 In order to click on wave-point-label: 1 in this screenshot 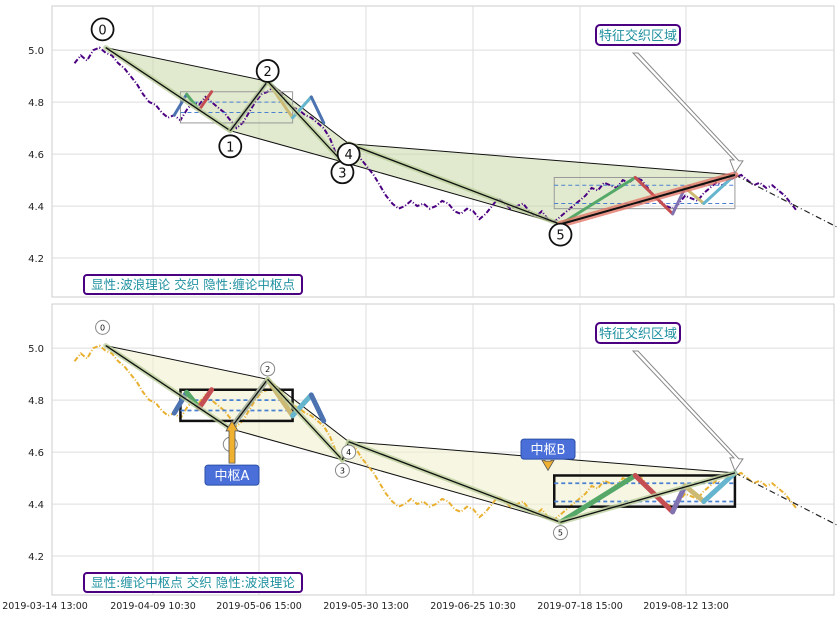, I will do `click(230, 147)`.